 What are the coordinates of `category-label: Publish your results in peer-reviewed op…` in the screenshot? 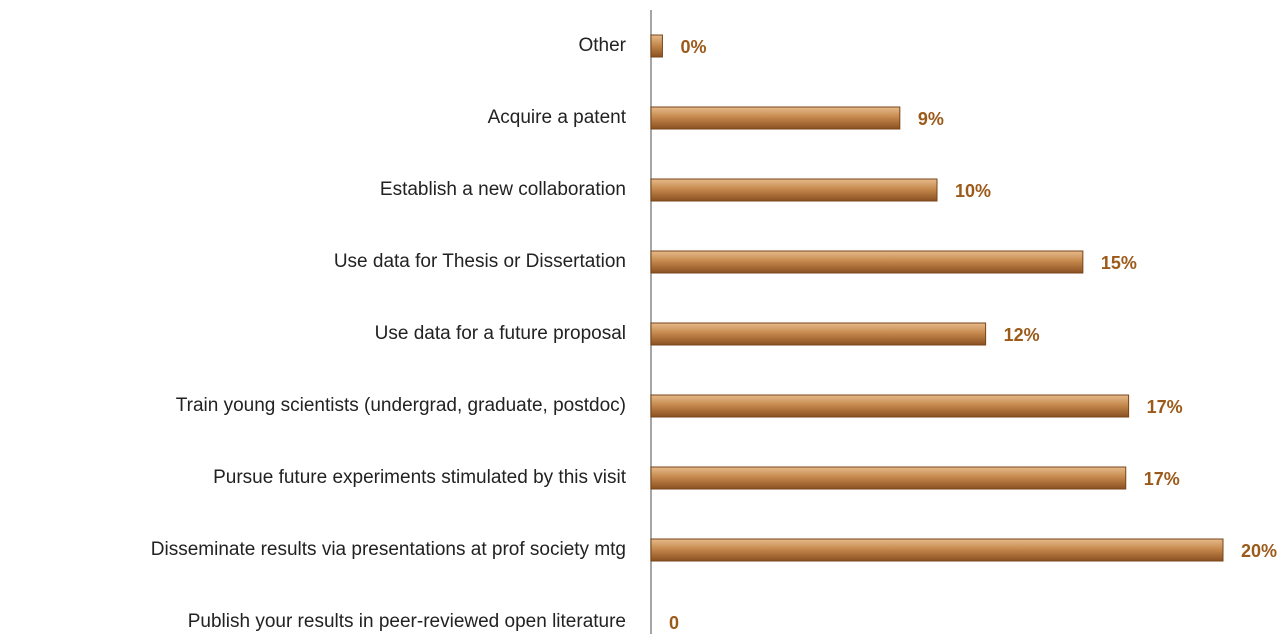 It's located at (407, 621).